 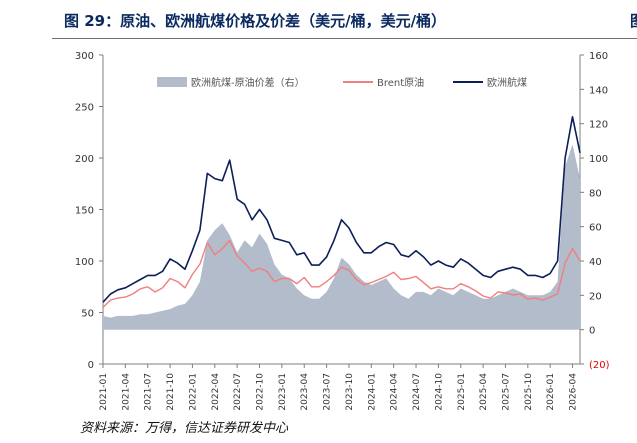 What do you see at coordinates (484, 392) in the screenshot?
I see `x-tick-label: 2025-04` at bounding box center [484, 392].